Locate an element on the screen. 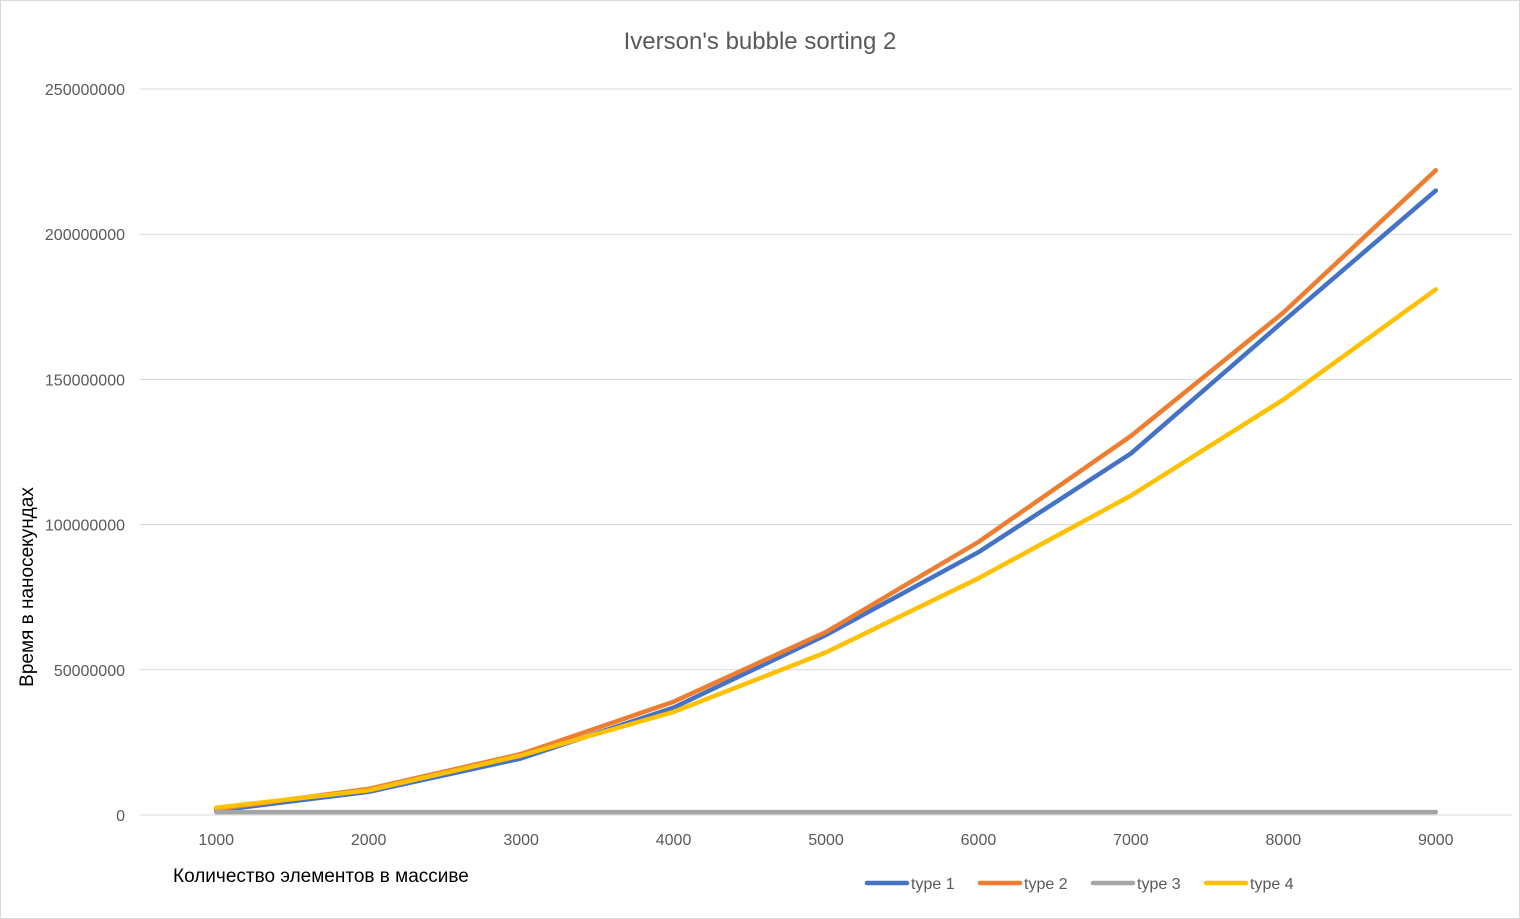 This screenshot has height=919, width=1520. legend-label-type-4: type 4 is located at coordinates (1272, 884).